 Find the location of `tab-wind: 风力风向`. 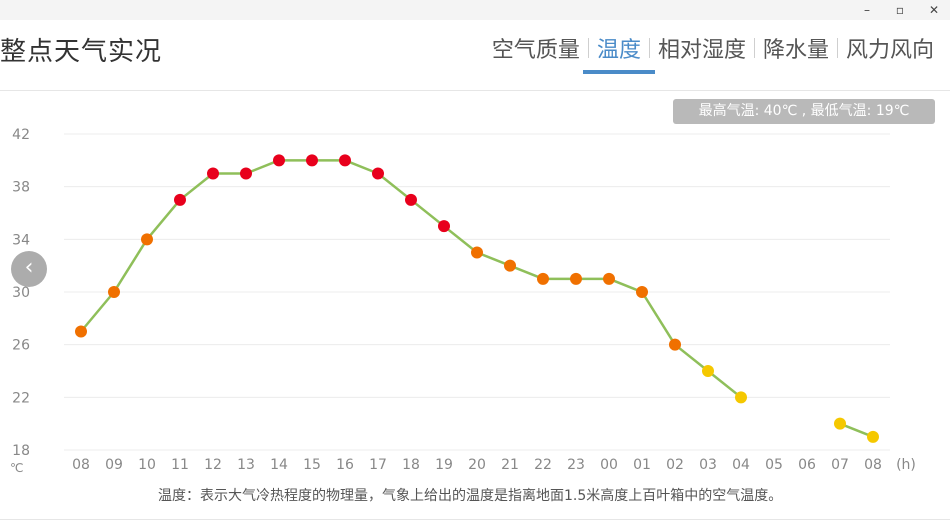

tab-wind: 风力风向 is located at coordinates (889, 50).